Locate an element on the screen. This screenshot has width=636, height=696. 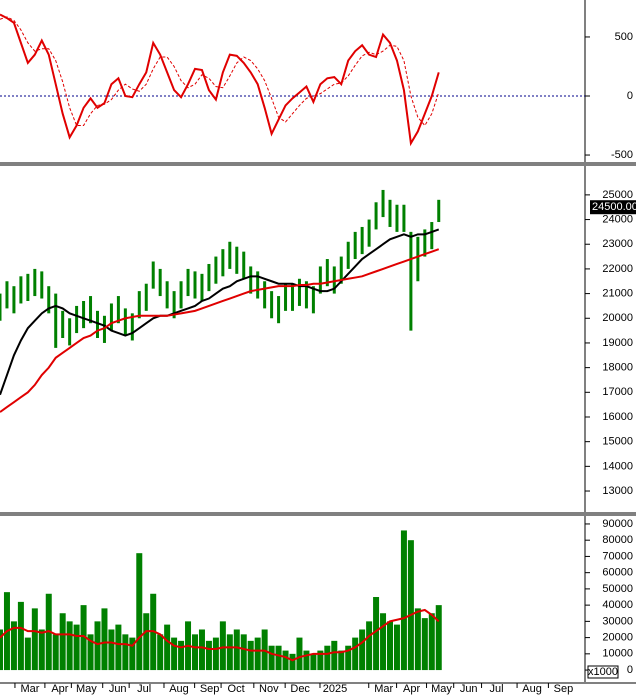
y-tick-label: 15000 is located at coordinates (617, 442).